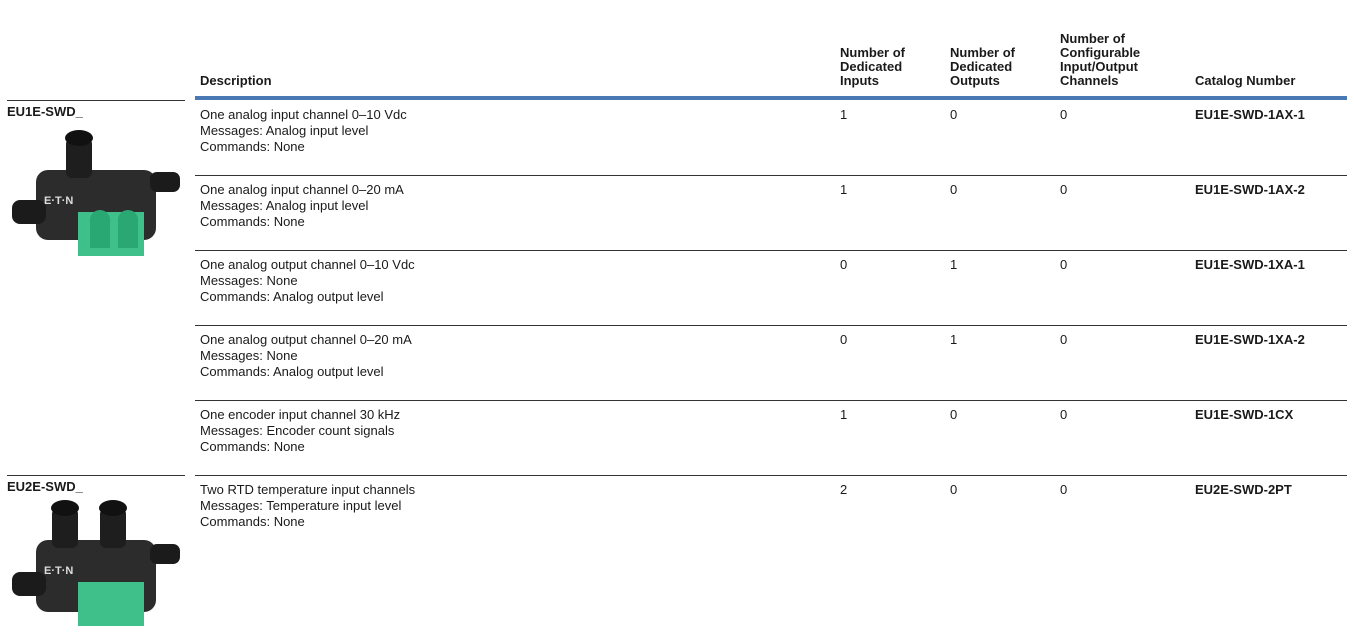 This screenshot has width=1354, height=644. What do you see at coordinates (302, 189) in the screenshot?
I see `description-line: One analog input channel 0–20 mA` at bounding box center [302, 189].